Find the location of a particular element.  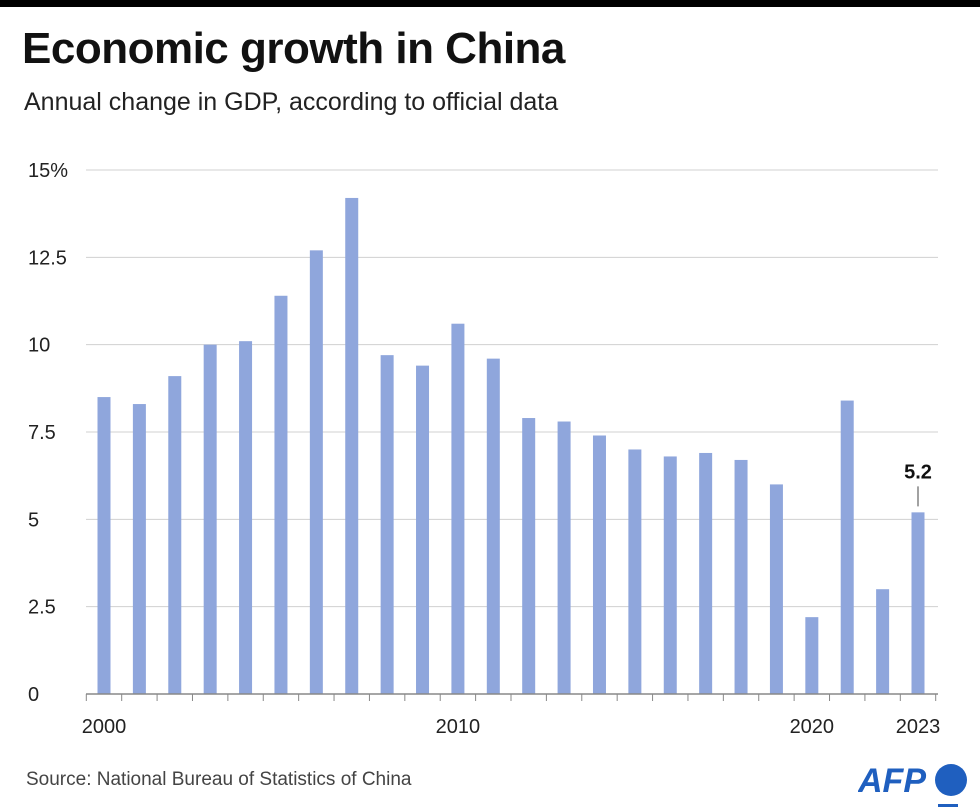

bar-2021 is located at coordinates (847, 547).